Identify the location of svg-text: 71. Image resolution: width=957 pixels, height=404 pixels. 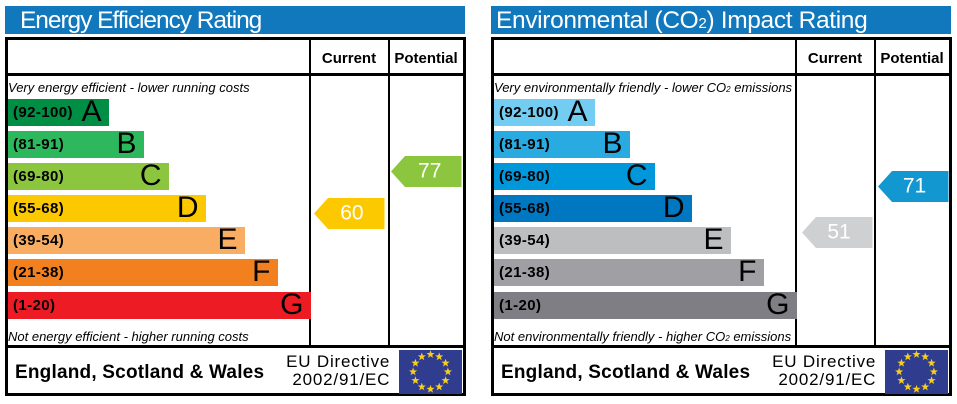
(913, 185).